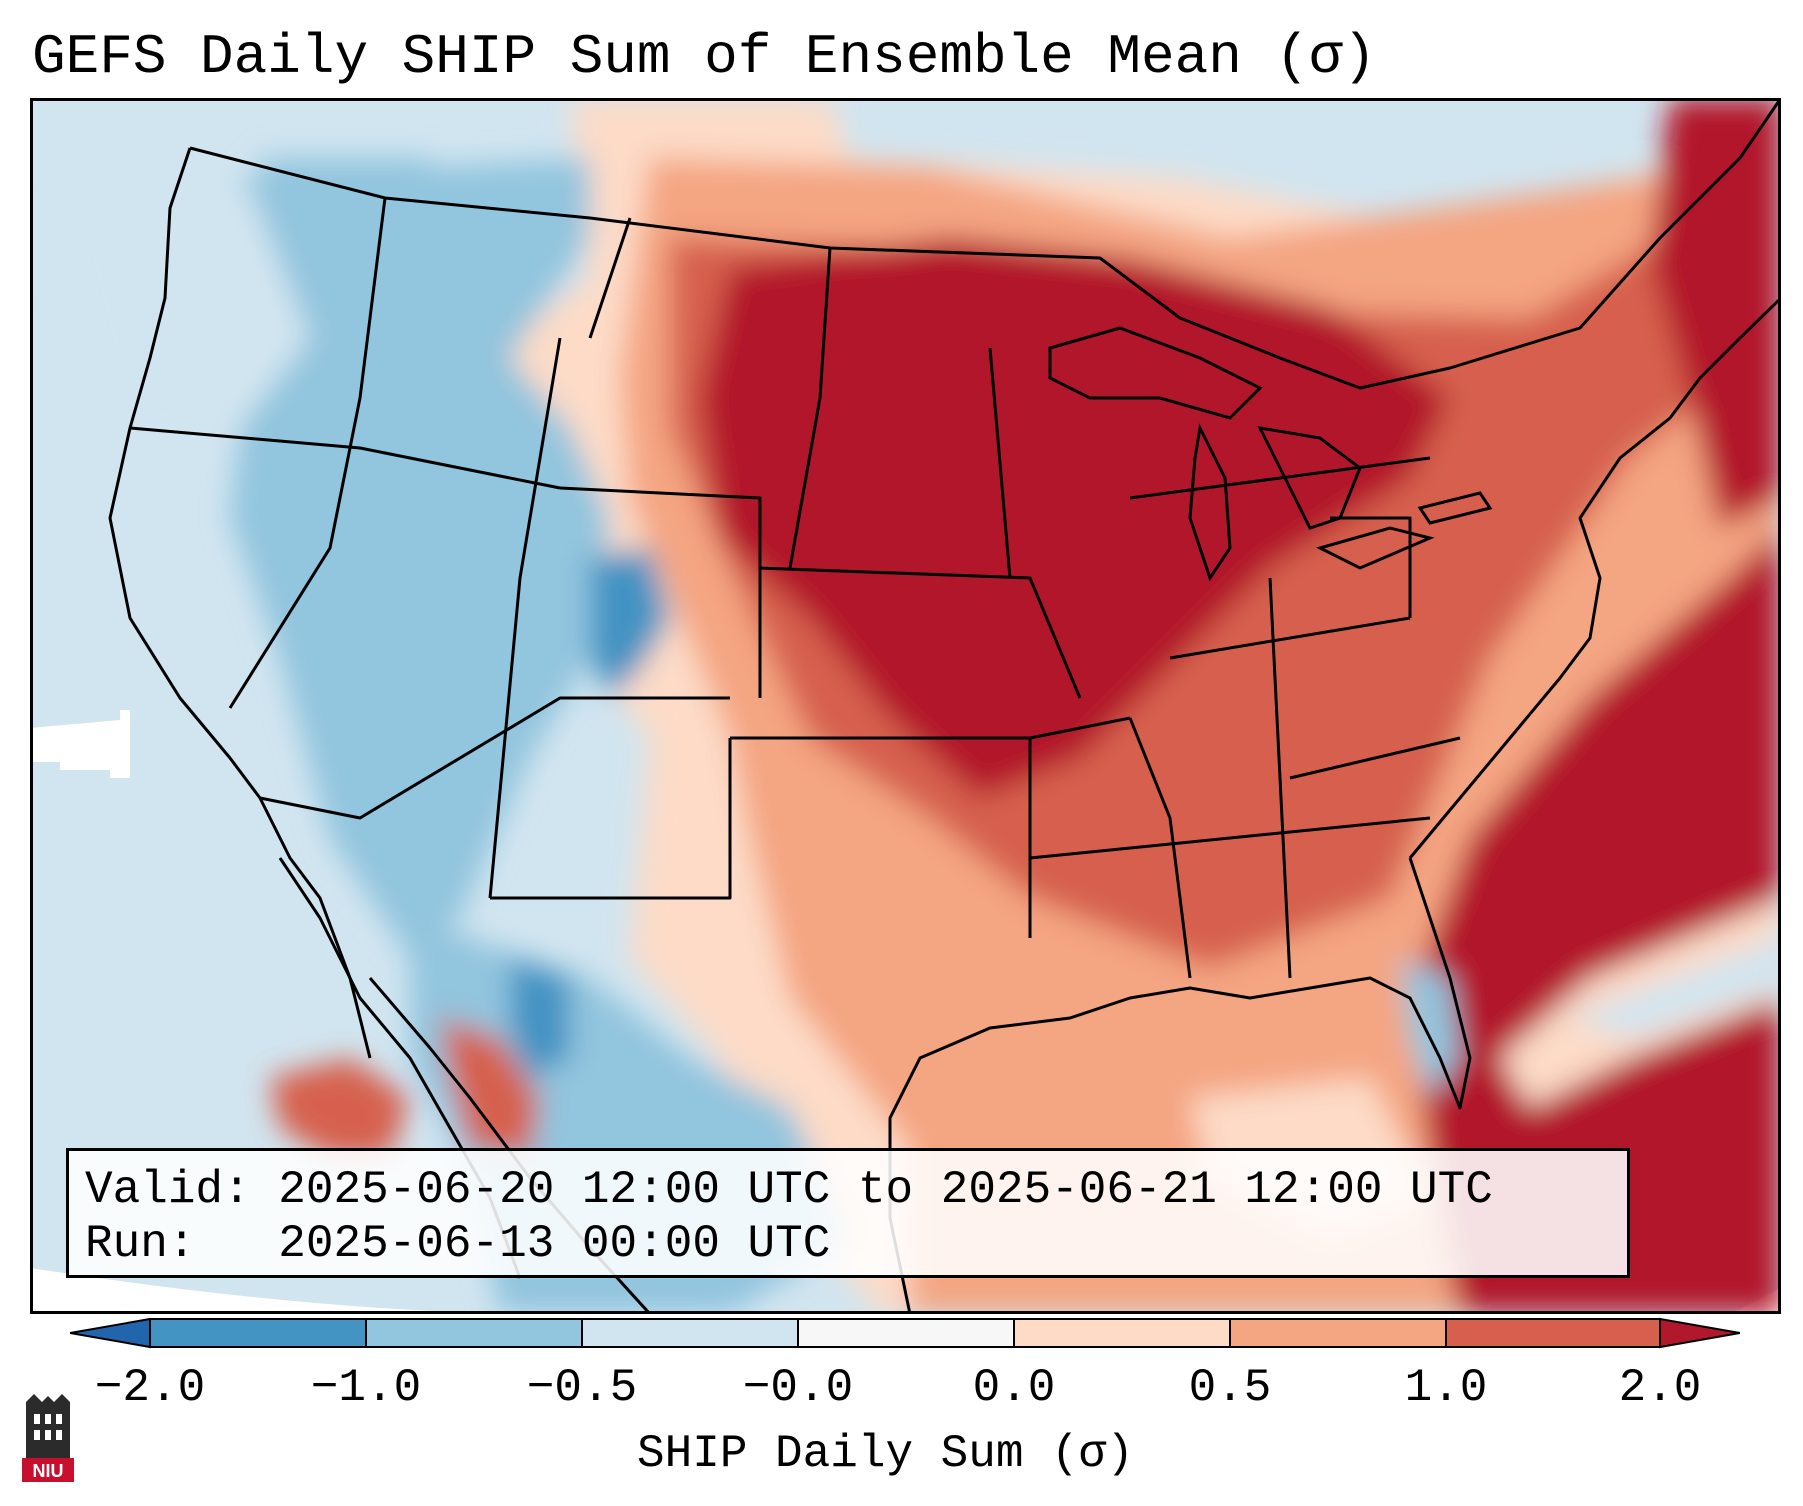  What do you see at coordinates (1595, 921) in the screenshot?
I see `field-dark-red-atlantic` at bounding box center [1595, 921].